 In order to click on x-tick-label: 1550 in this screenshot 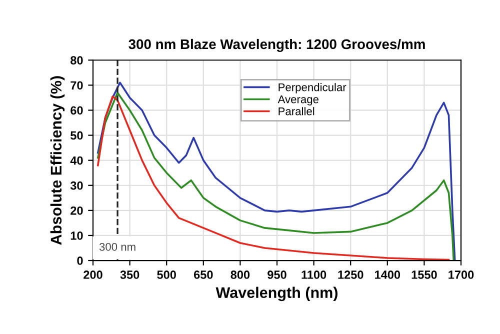, I will do `click(424, 274)`.